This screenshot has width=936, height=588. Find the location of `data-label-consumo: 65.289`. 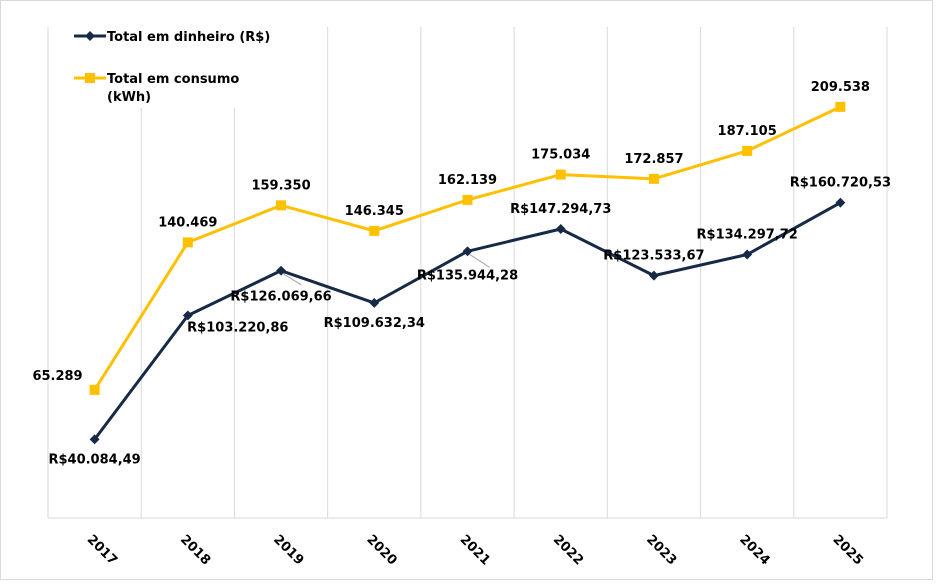

data-label-consumo: 65.289 is located at coordinates (57, 376).